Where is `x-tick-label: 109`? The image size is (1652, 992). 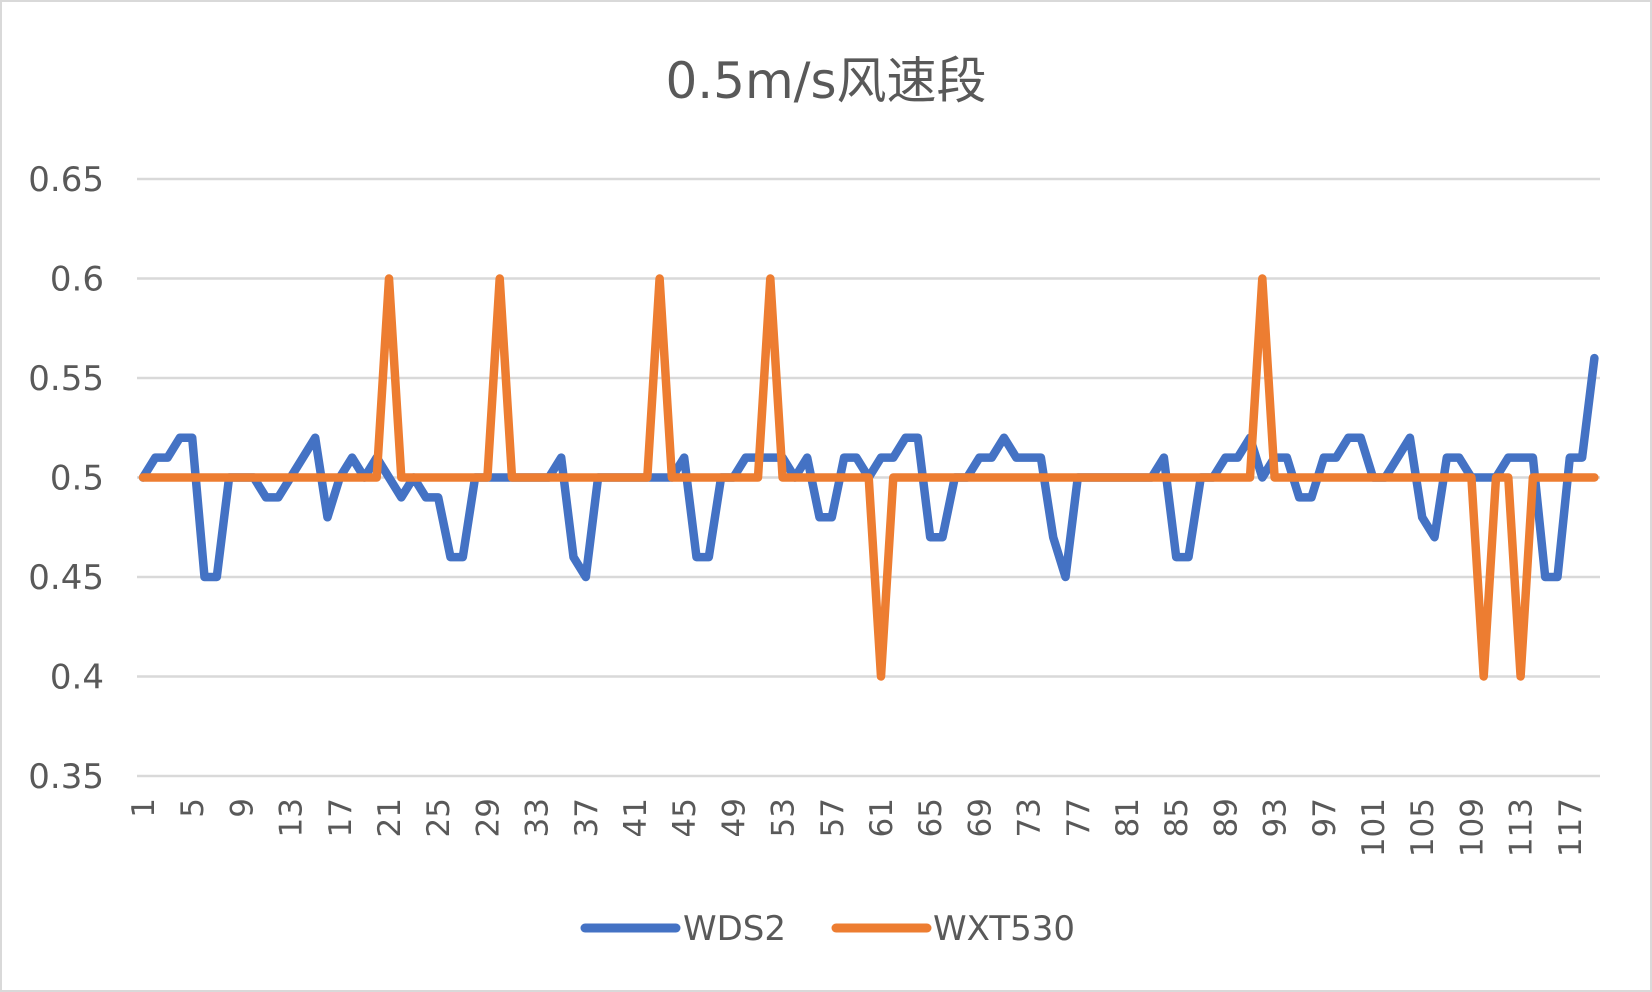 x-tick-label: 109 is located at coordinates (1472, 827).